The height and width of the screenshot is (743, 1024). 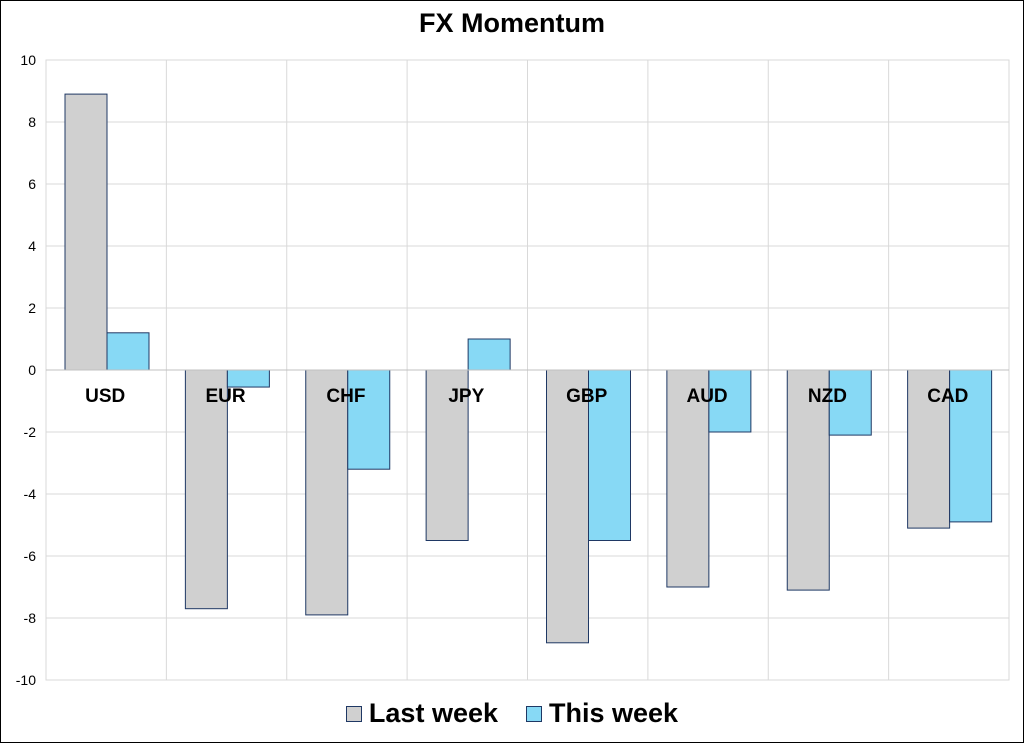 What do you see at coordinates (466, 396) in the screenshot?
I see `category-label: JPY` at bounding box center [466, 396].